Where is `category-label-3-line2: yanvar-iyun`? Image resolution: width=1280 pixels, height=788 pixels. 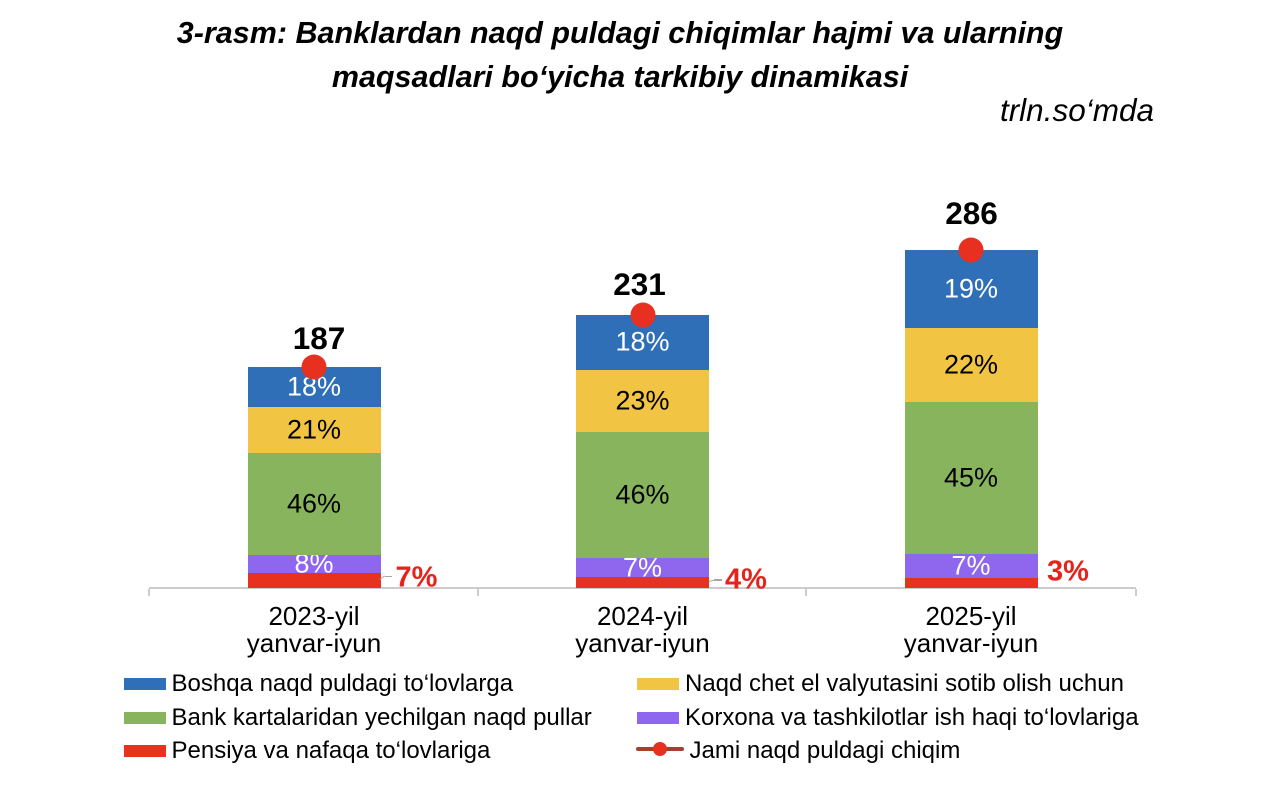 category-label-3-line2: yanvar-iyun is located at coordinates (971, 643).